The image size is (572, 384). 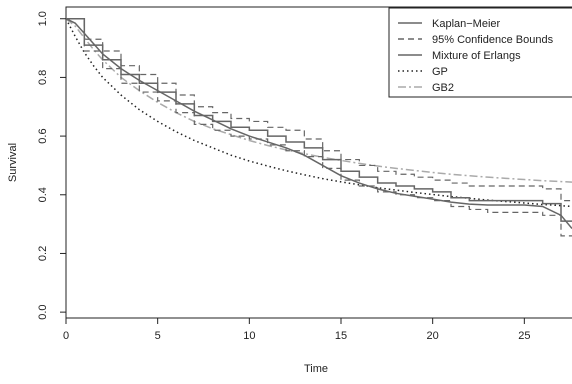 What do you see at coordinates (43, 253) in the screenshot?
I see `y-tick-label: 0.2` at bounding box center [43, 253].